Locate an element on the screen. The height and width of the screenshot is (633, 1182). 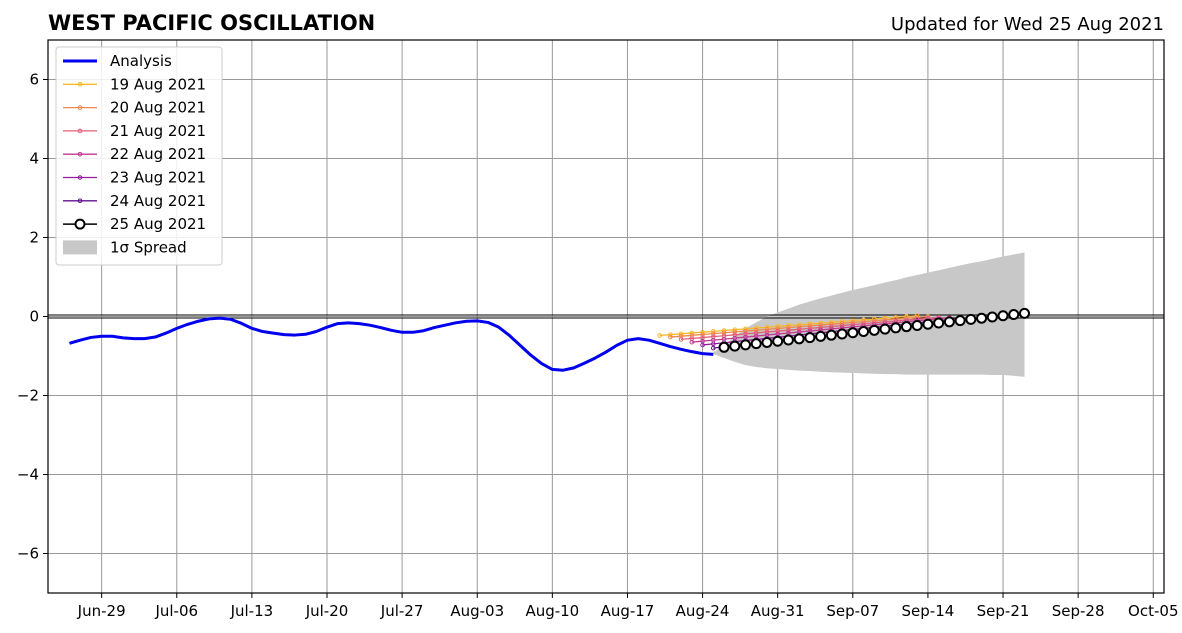
x-tick-label: Jul-13 is located at coordinates (252, 611).